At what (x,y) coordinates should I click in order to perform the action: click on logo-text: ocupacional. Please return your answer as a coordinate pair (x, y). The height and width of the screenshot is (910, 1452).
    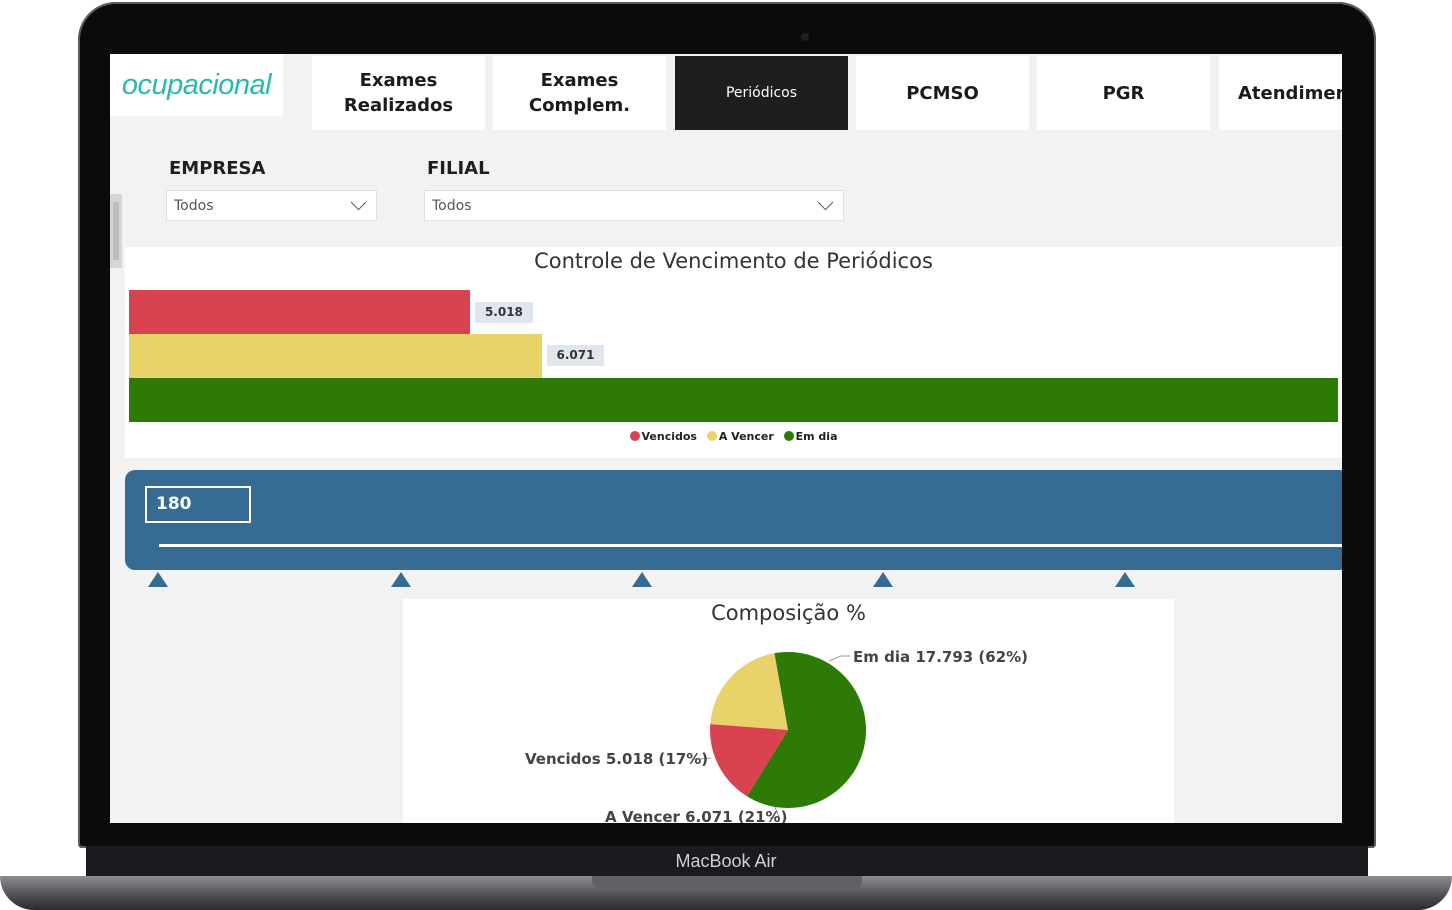
    Looking at the image, I should click on (196, 84).